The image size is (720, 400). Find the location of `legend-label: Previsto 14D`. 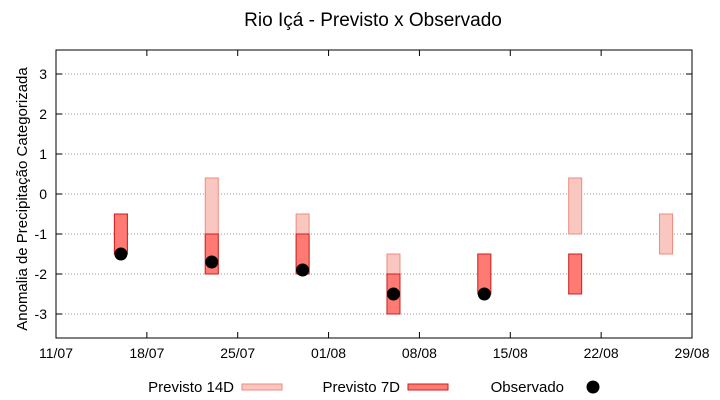

legend-label: Previsto 14D is located at coordinates (191, 387).